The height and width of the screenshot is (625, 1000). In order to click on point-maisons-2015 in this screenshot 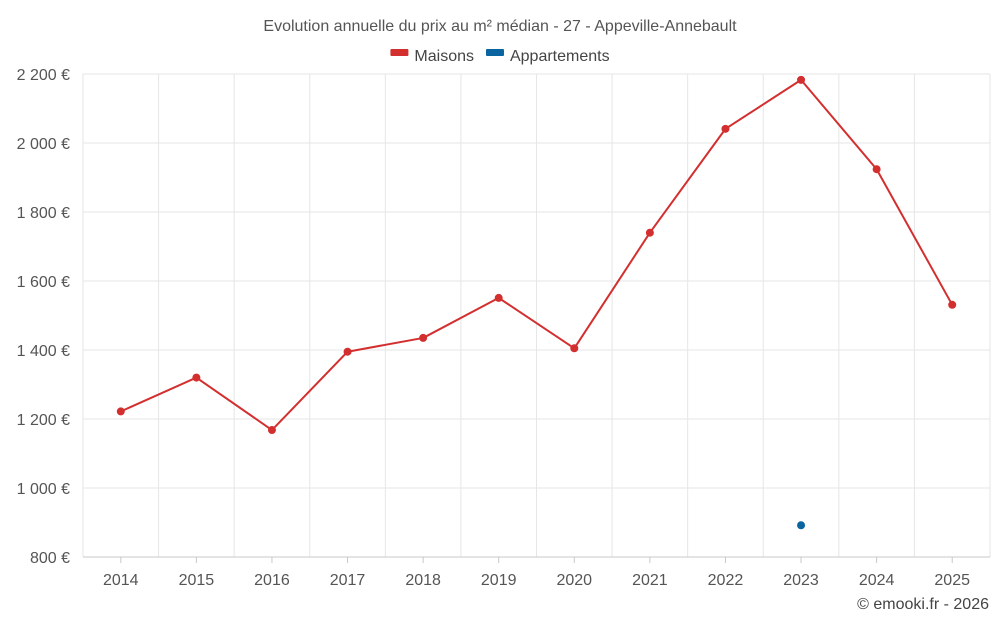, I will do `click(196, 377)`.